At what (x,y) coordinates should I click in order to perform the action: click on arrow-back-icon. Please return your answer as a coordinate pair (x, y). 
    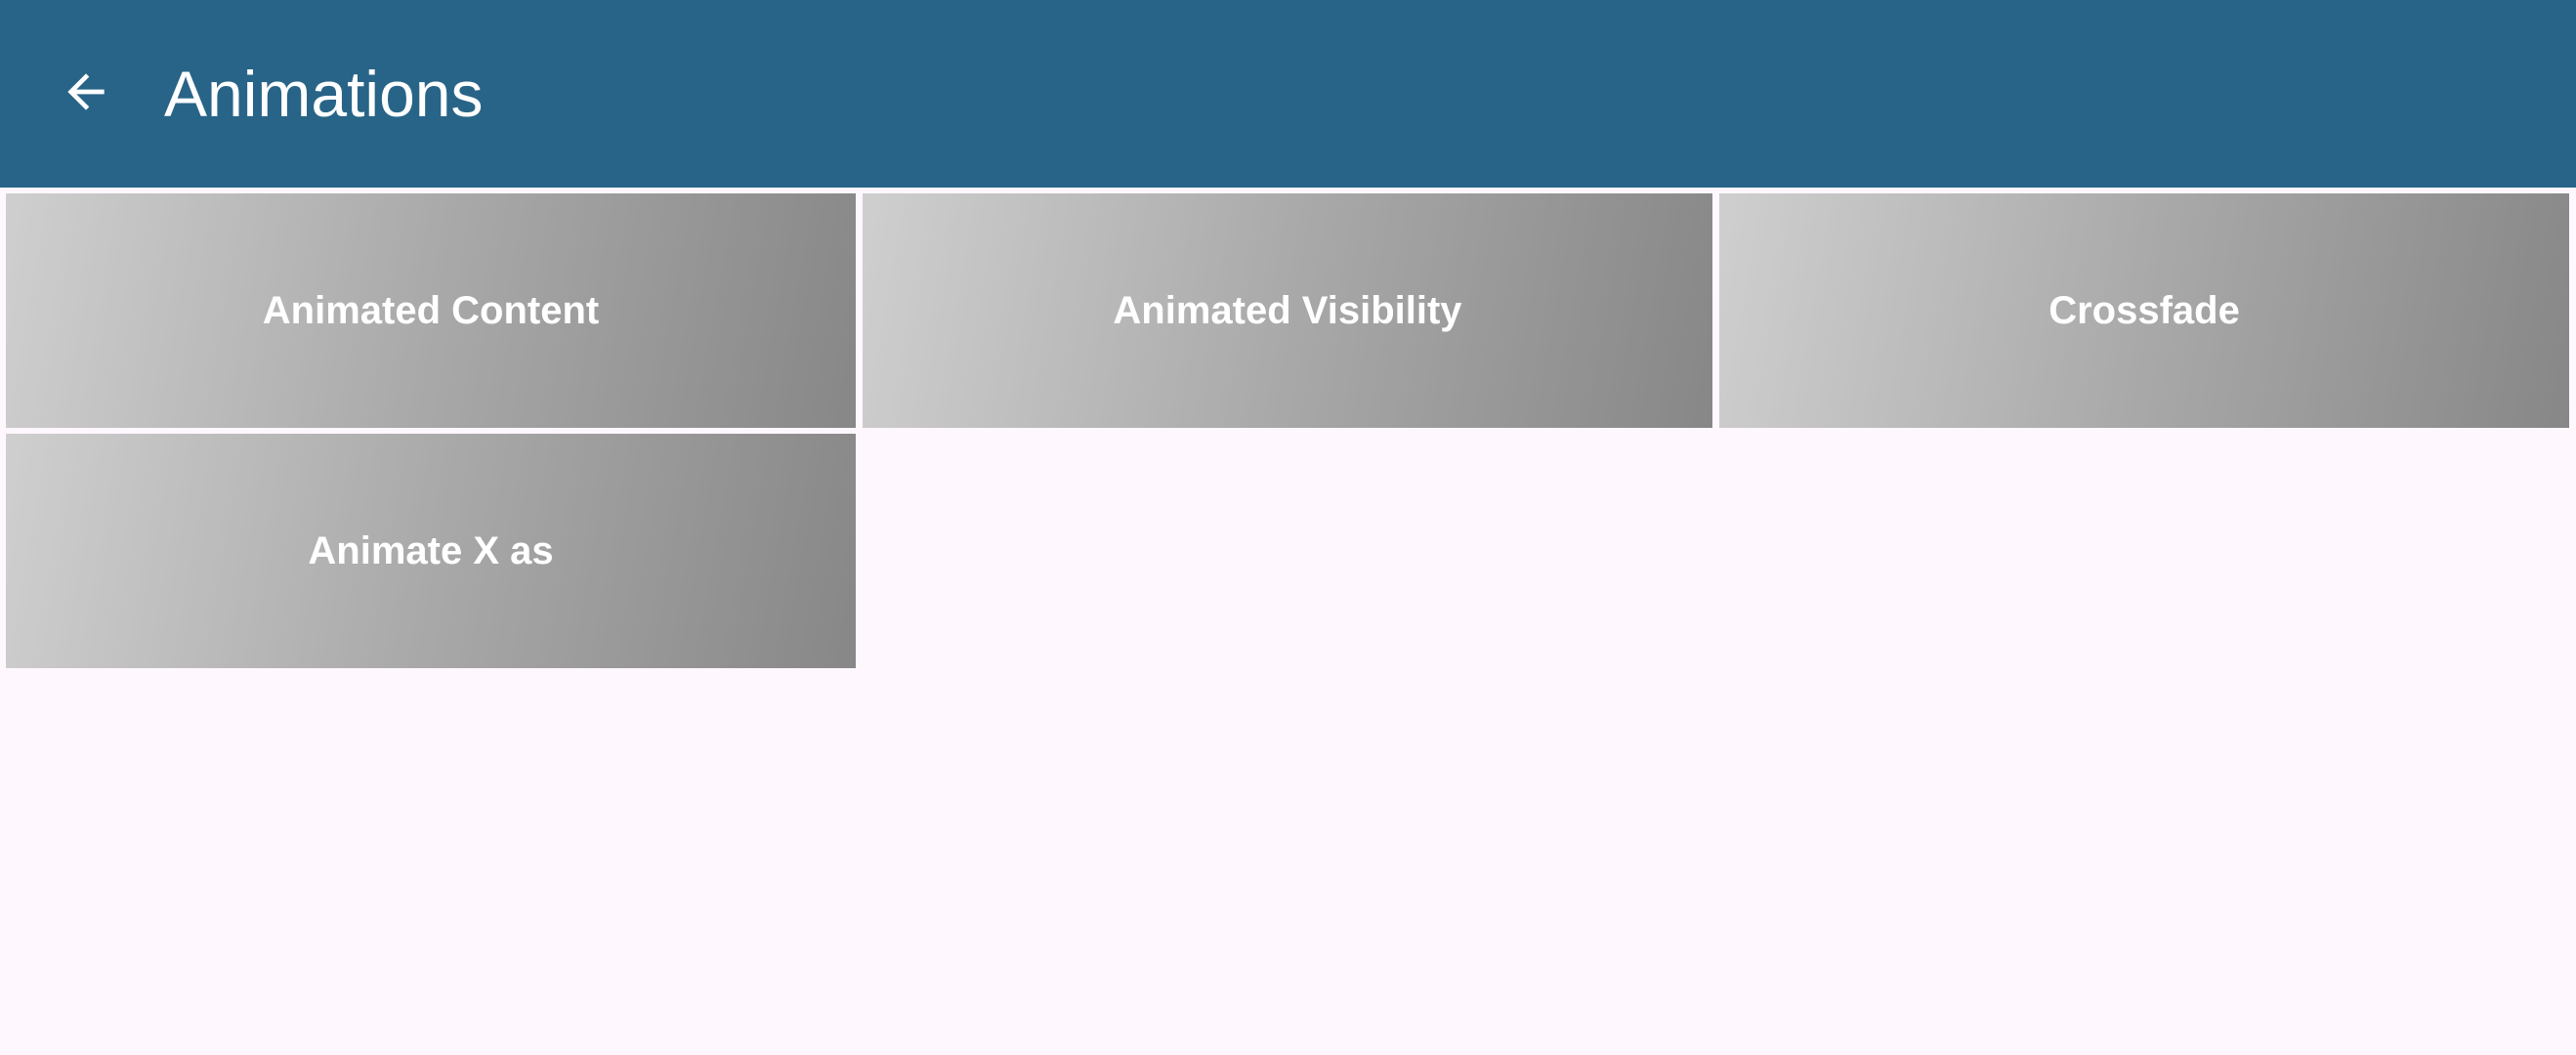
    Looking at the image, I should click on (86, 94).